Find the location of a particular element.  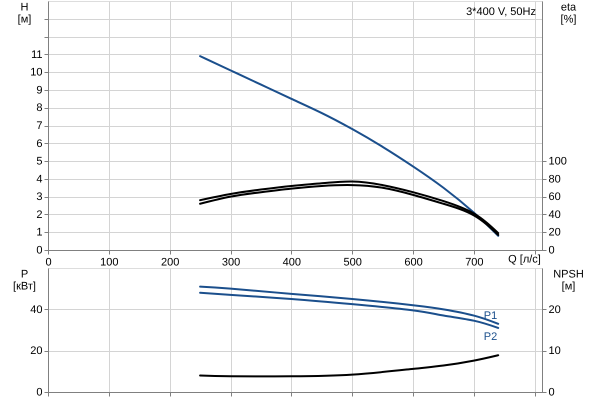

x-tick-label: 200 is located at coordinates (170, 262).